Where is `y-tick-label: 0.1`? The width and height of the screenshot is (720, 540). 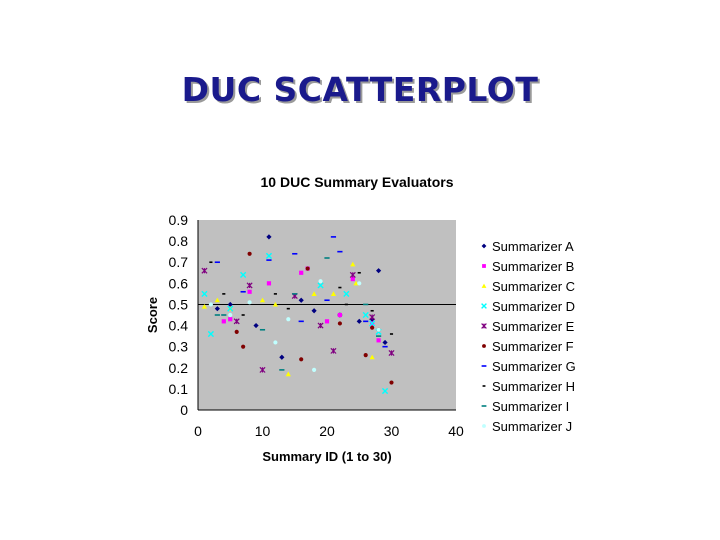
y-tick-label: 0.1 is located at coordinates (179, 389).